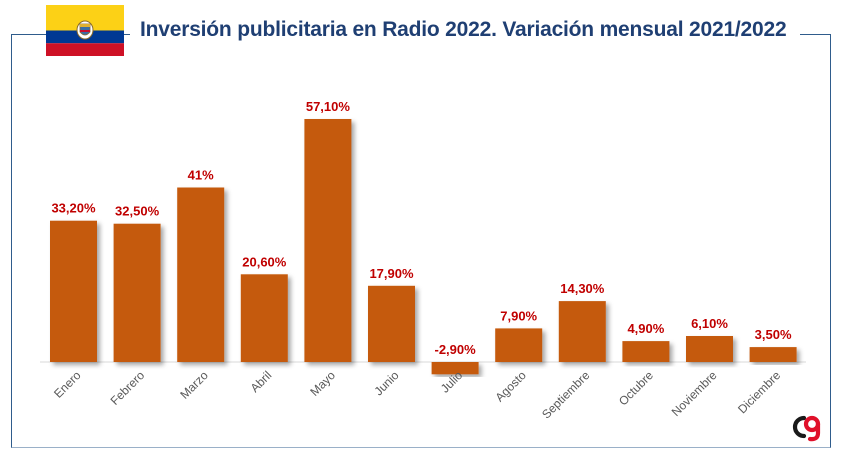  What do you see at coordinates (645, 328) in the screenshot?
I see `value-label-octubre: 4,90%` at bounding box center [645, 328].